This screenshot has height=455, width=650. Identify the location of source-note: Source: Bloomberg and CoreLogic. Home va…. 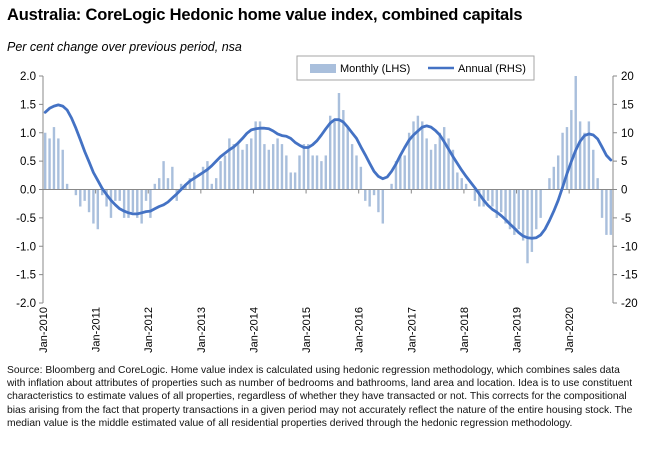
(320, 397).